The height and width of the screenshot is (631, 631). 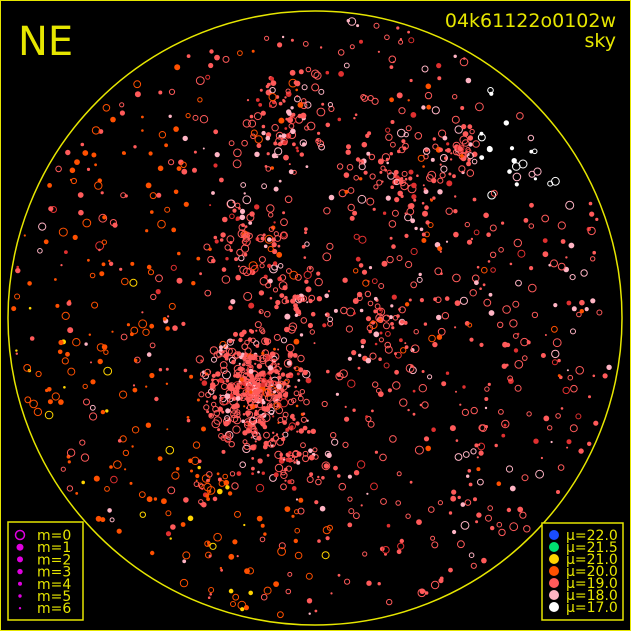 I want to click on size-legend-label: m=1, so click(x=54, y=548).